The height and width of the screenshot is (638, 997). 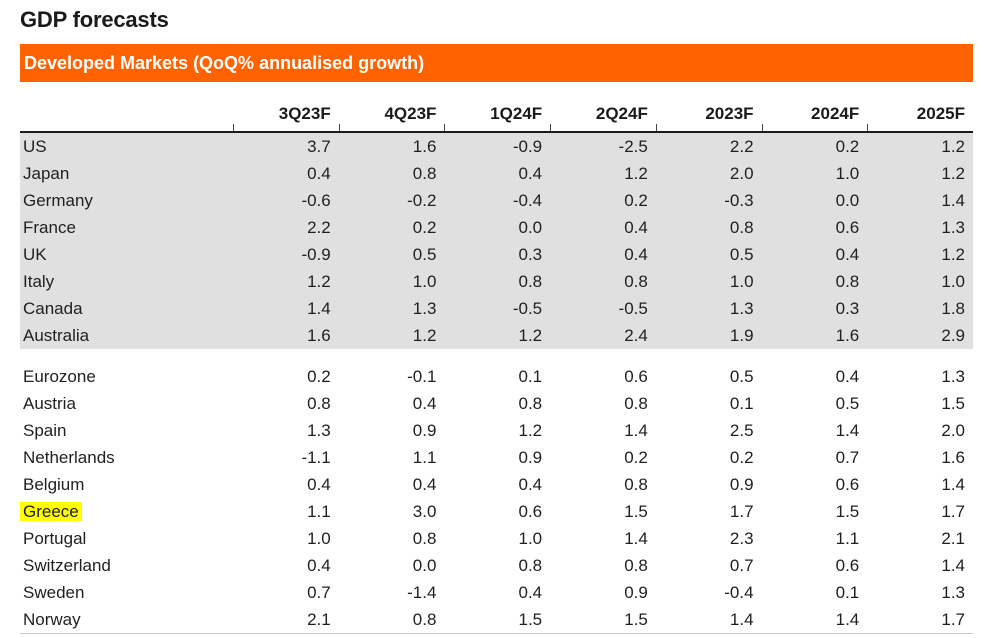 I want to click on table-row-switzerland: Switzerland 0.4 0.0 0.8 0.8 0.7 0.6 1.4, so click(x=496, y=565).